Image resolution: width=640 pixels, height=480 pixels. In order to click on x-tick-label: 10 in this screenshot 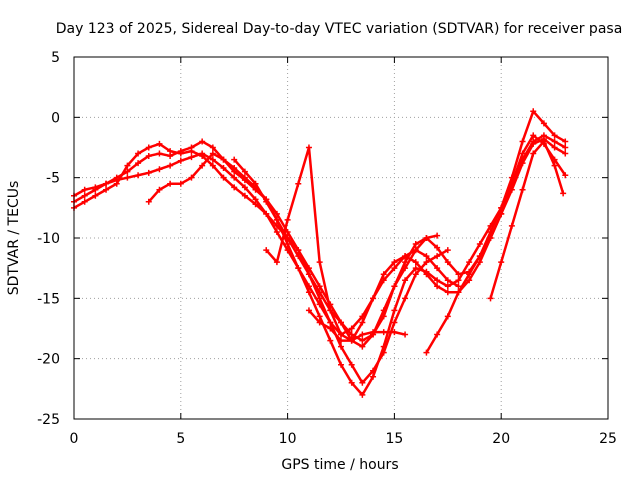, I will do `click(288, 439)`.